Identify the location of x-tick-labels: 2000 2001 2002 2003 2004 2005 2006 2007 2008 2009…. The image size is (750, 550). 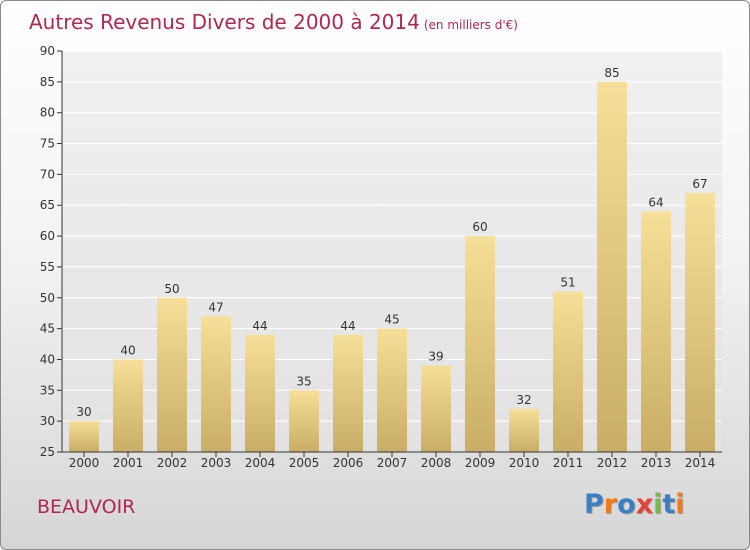
(392, 463).